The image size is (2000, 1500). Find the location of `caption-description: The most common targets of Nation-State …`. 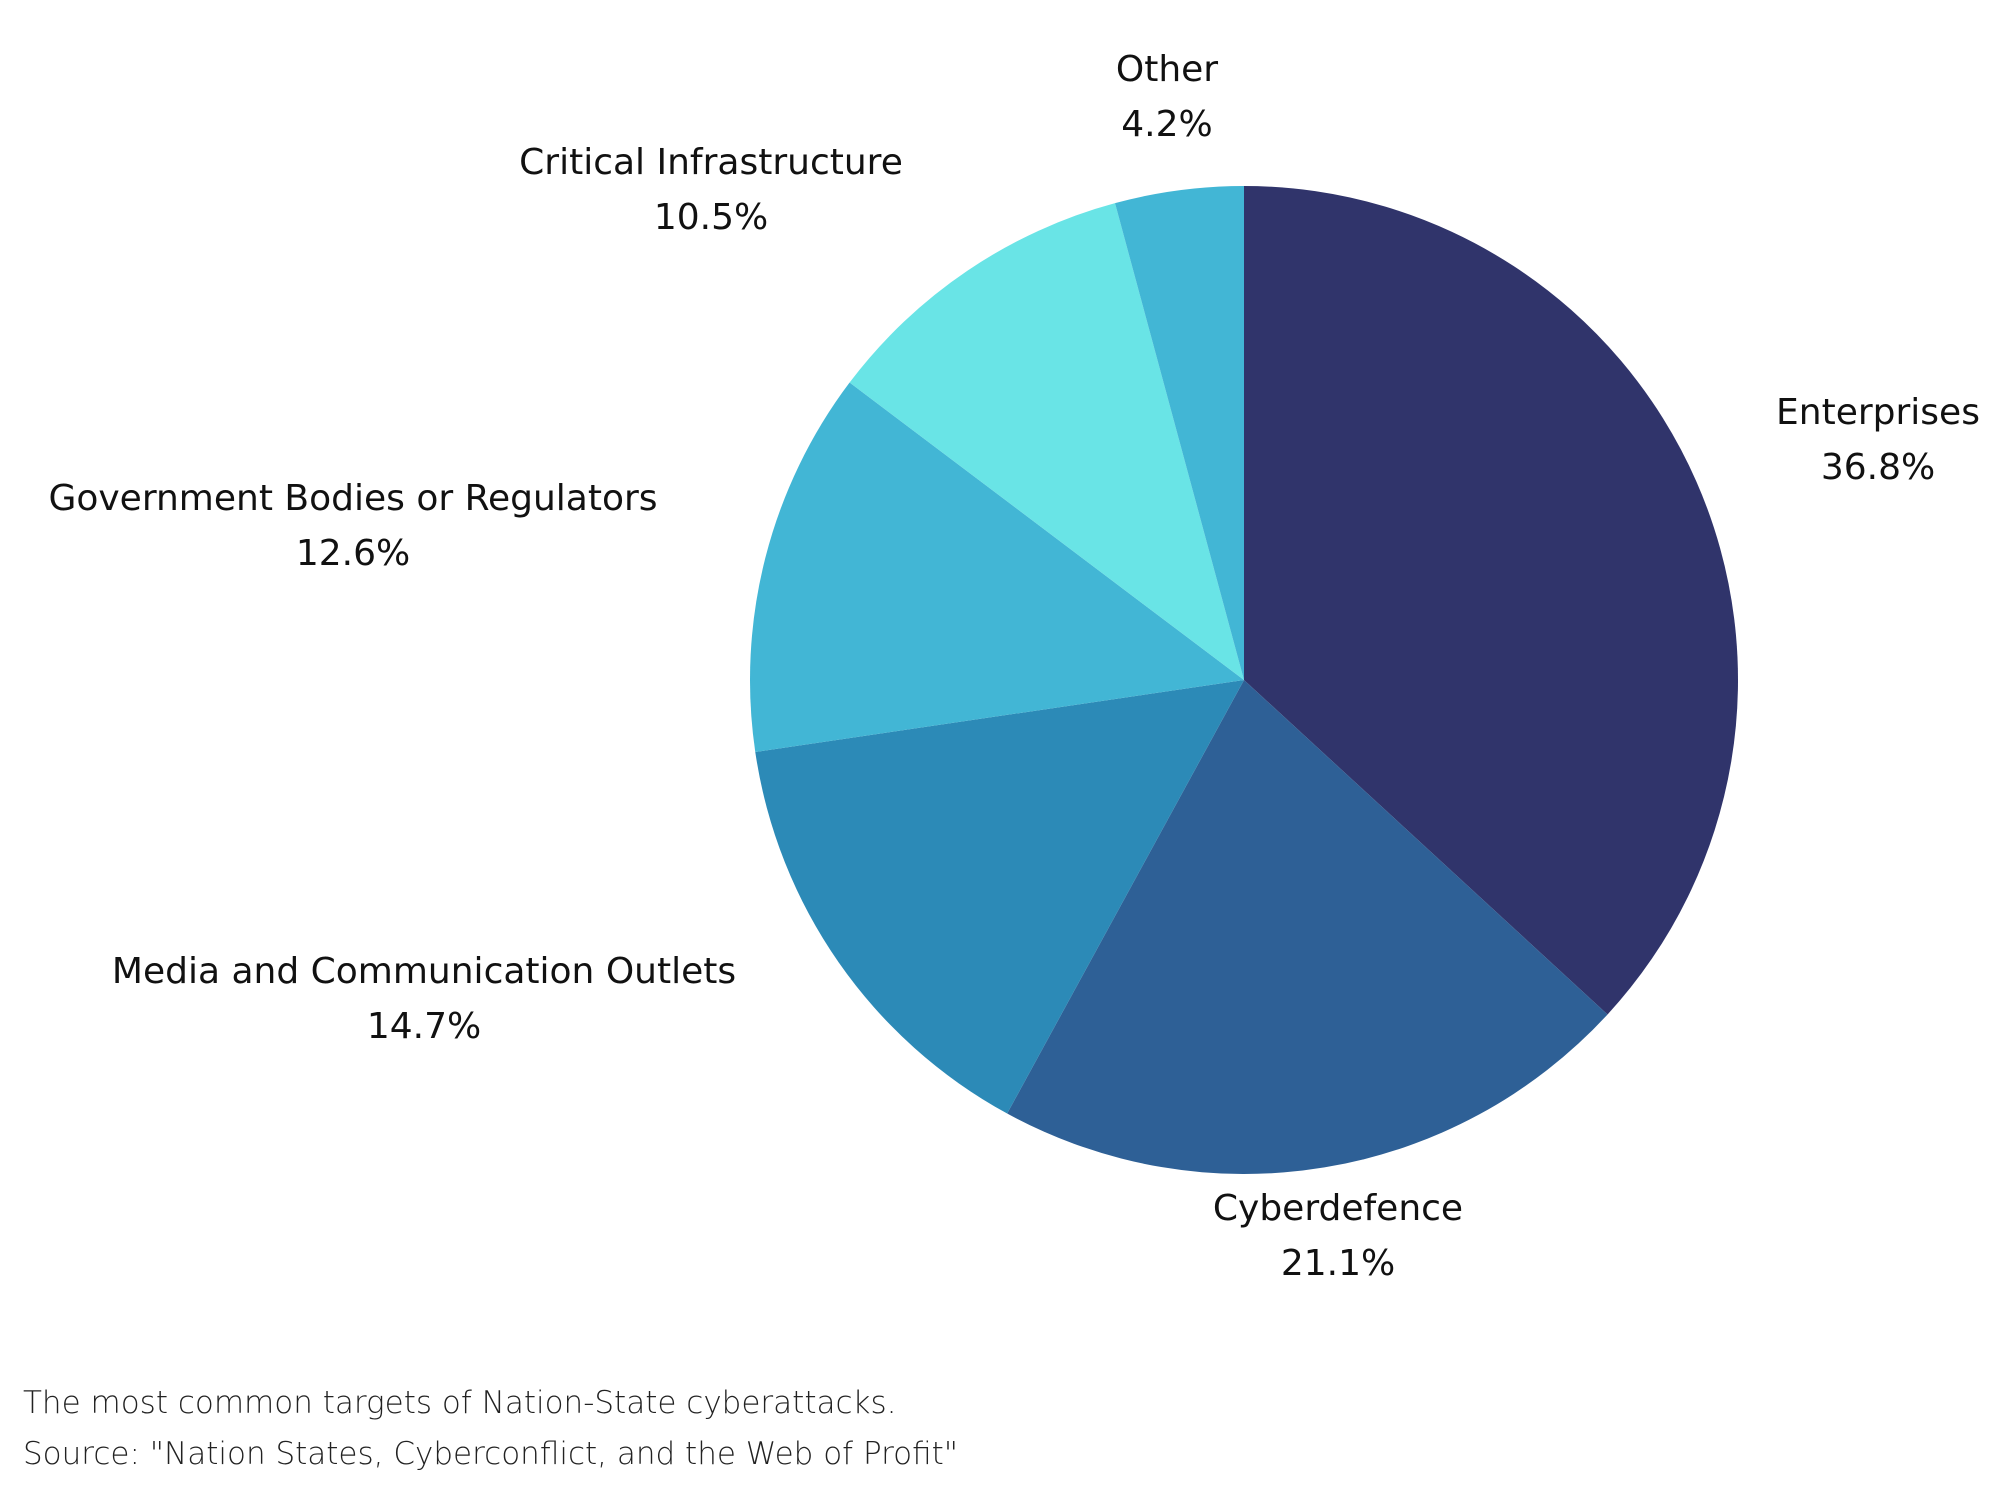

caption-description: The most common targets of Nation-State … is located at coordinates (460, 1403).